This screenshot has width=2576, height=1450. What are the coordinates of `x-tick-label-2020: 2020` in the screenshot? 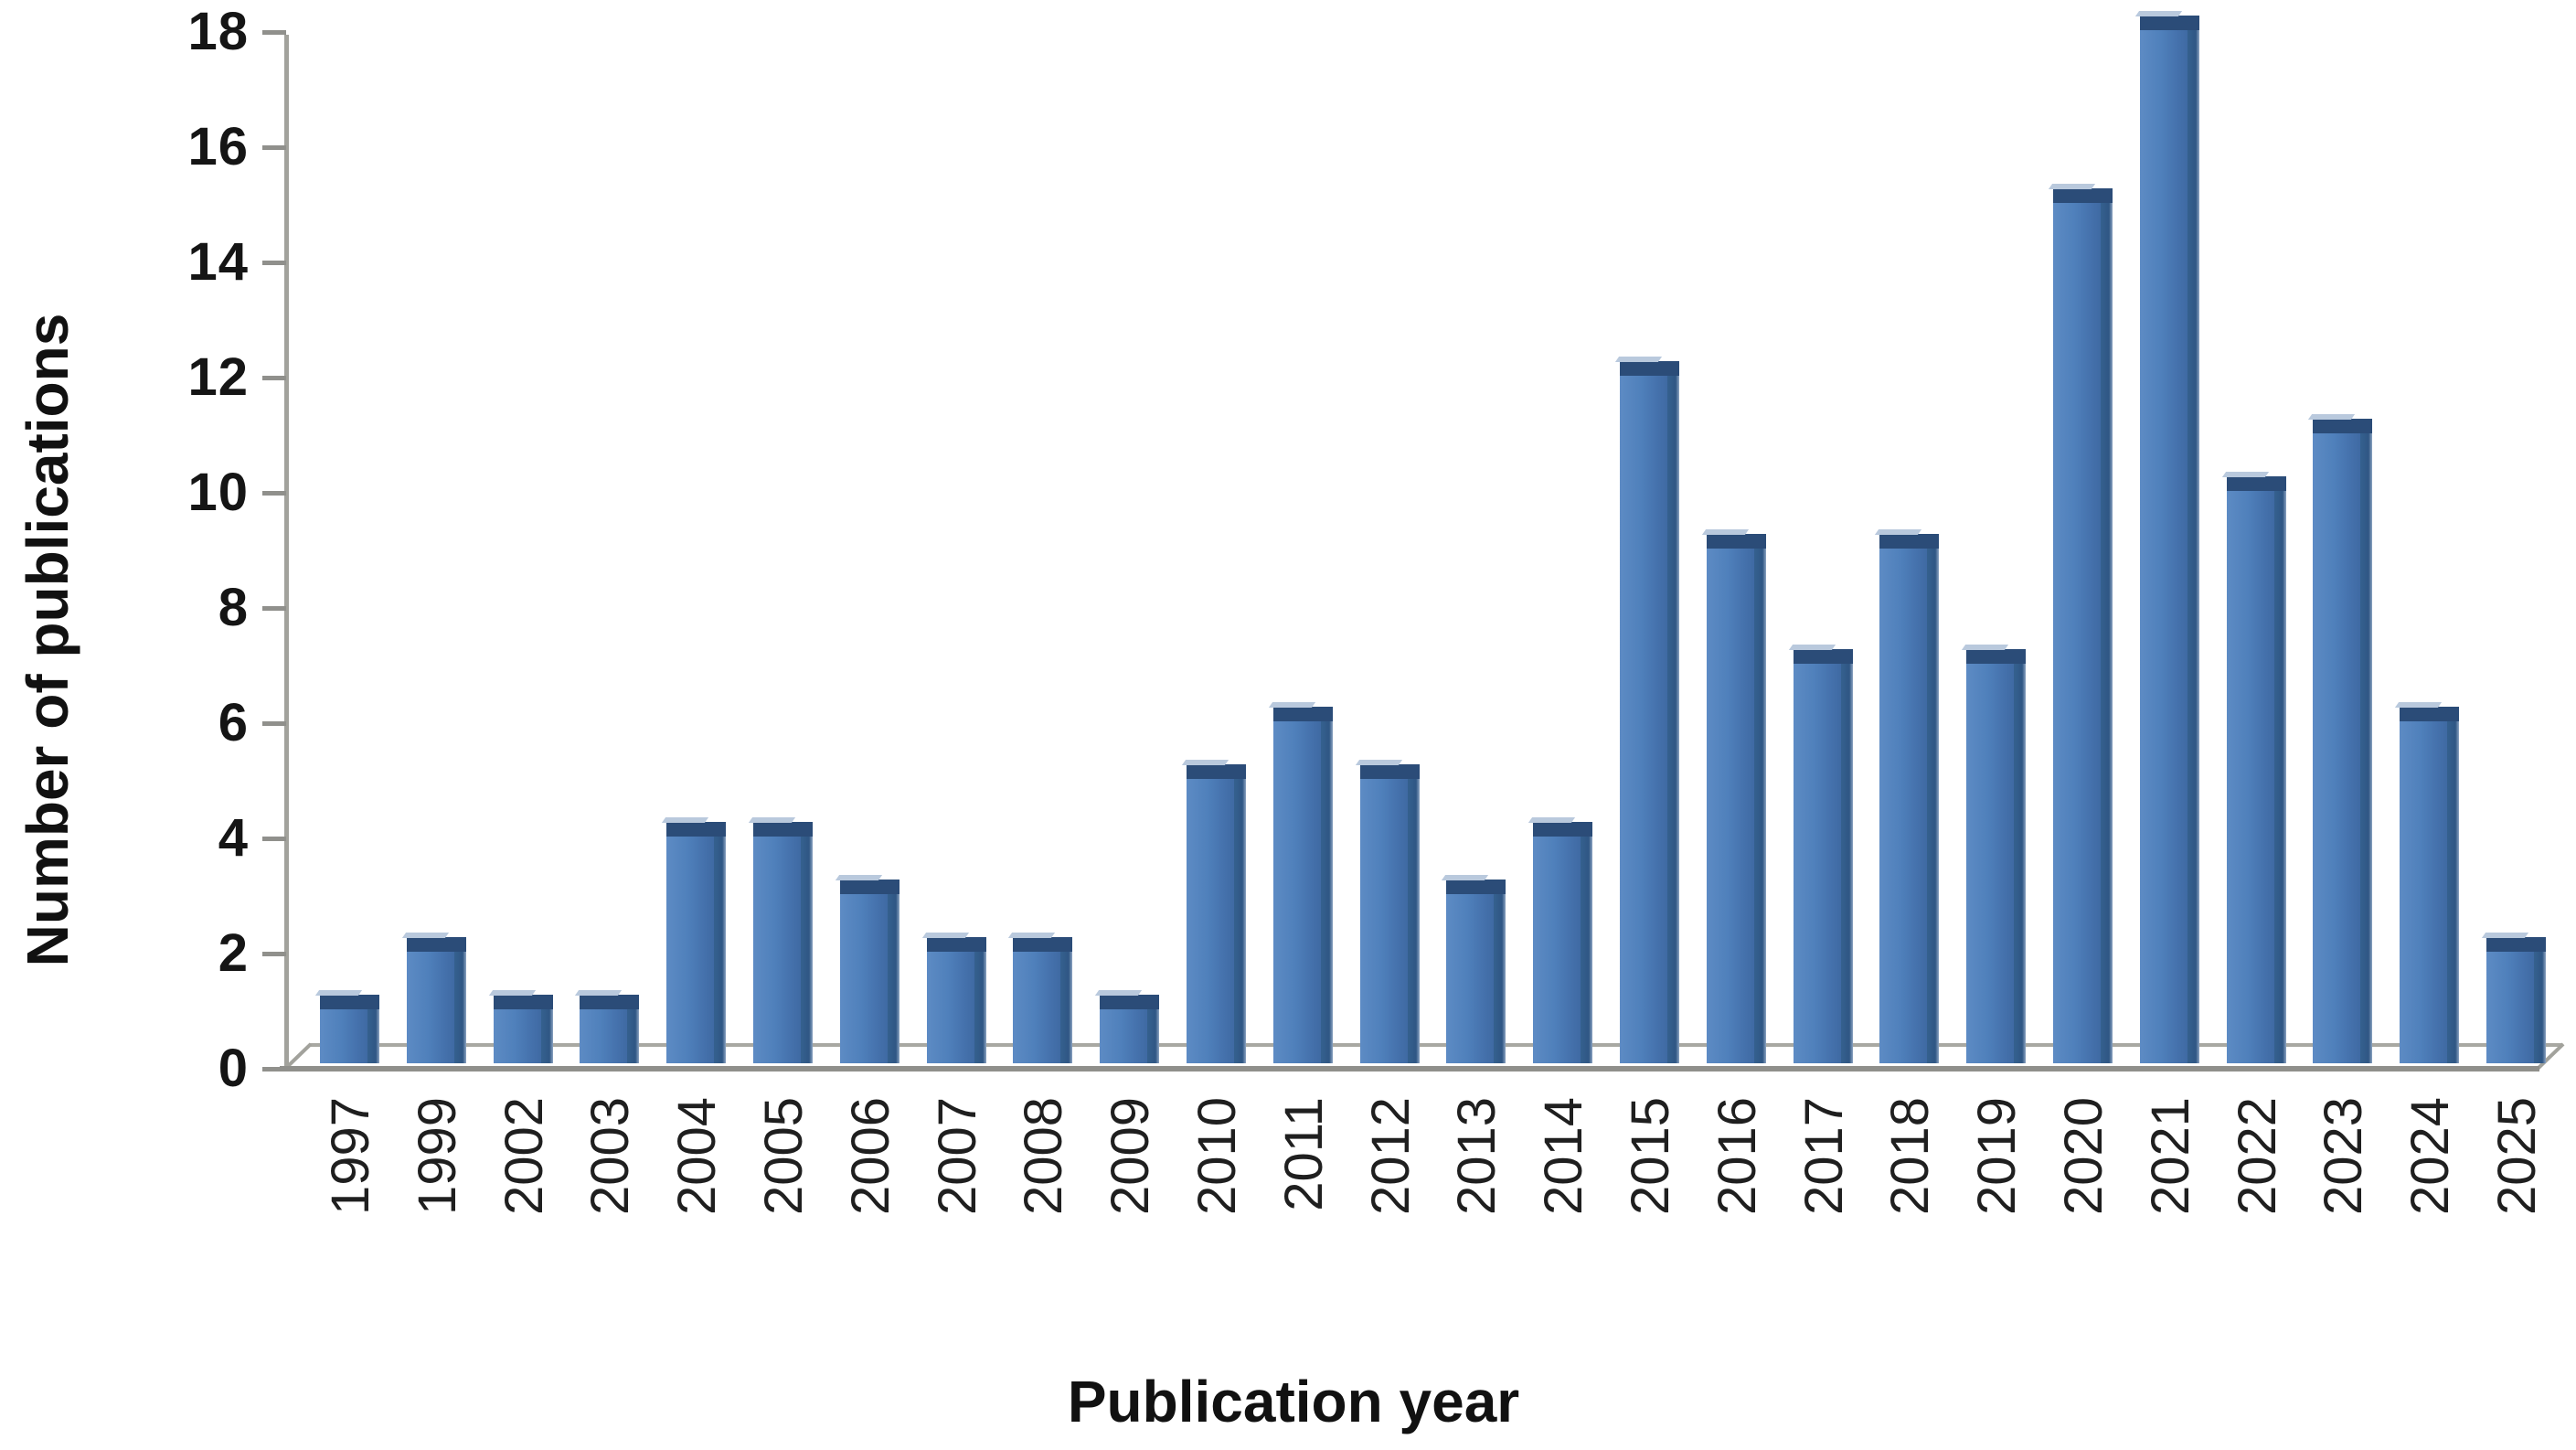 It's located at (2083, 1157).